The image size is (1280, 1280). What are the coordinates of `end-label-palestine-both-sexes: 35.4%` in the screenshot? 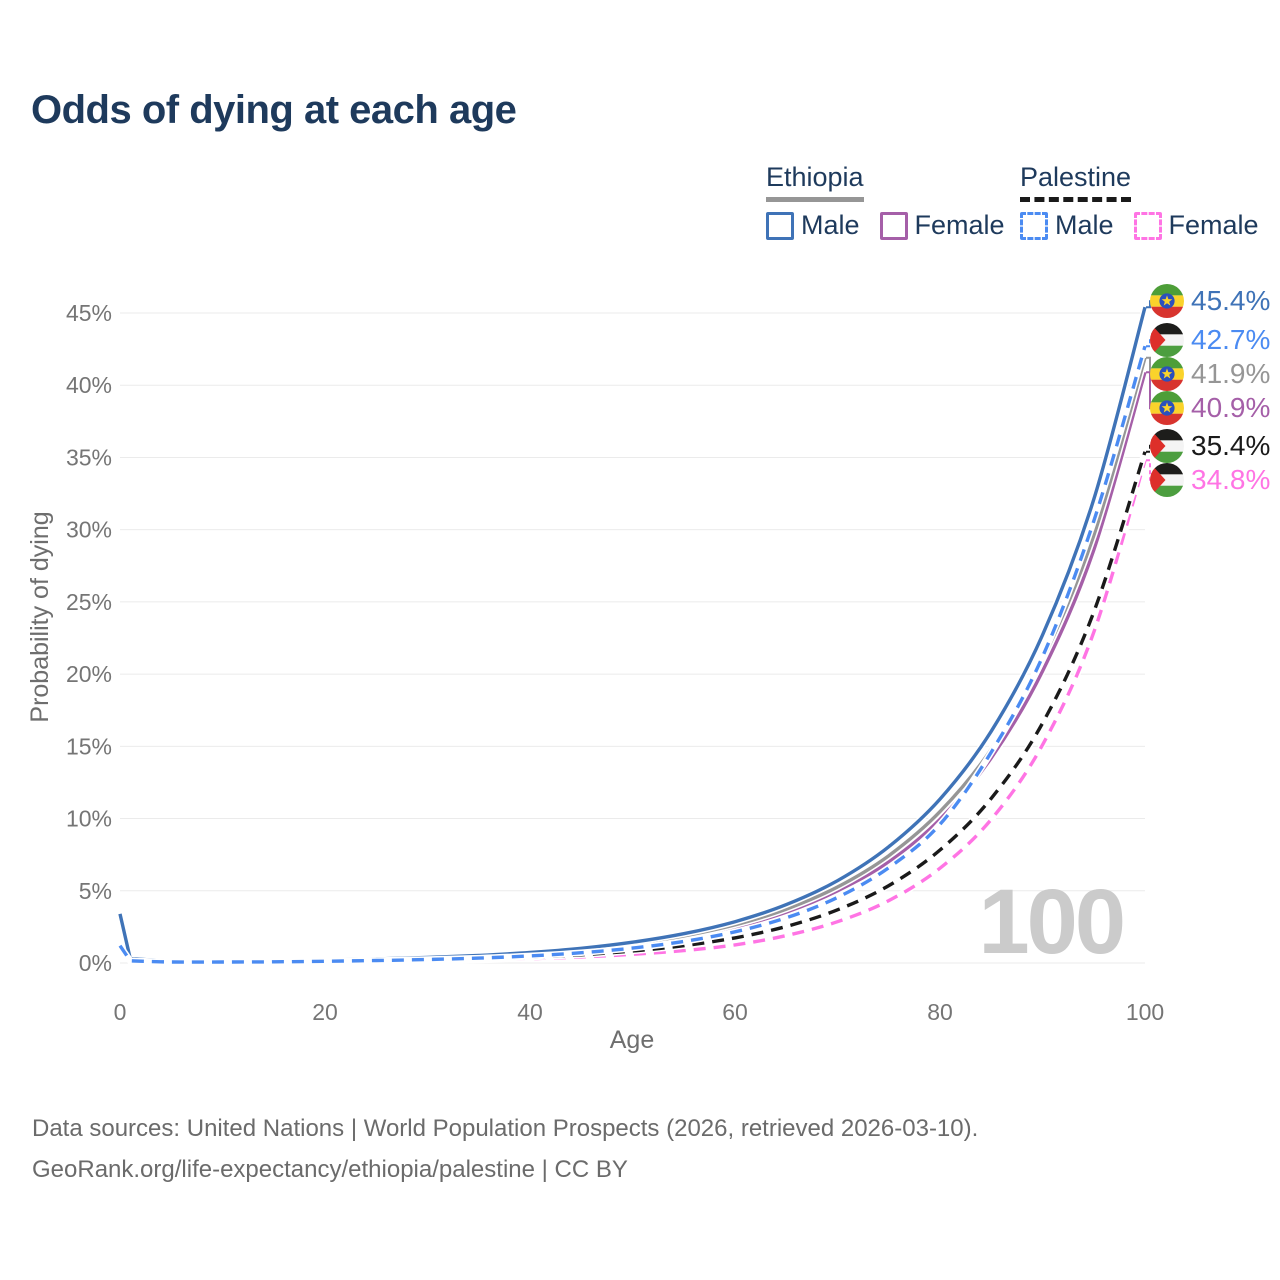 It's located at (1210, 445).